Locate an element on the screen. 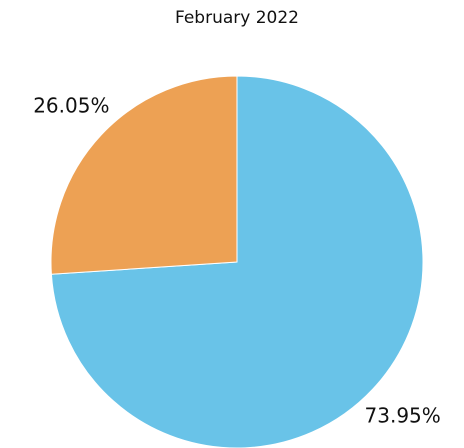  data-label: 26.05% is located at coordinates (71, 105).